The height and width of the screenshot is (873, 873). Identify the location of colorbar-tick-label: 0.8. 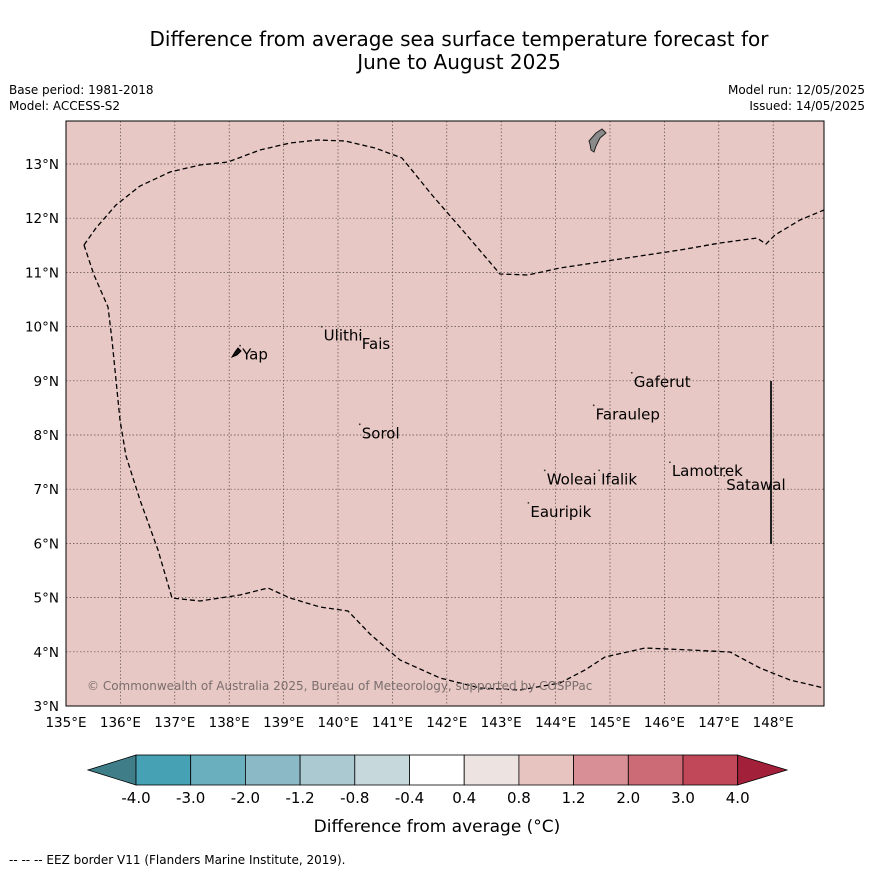
(519, 798).